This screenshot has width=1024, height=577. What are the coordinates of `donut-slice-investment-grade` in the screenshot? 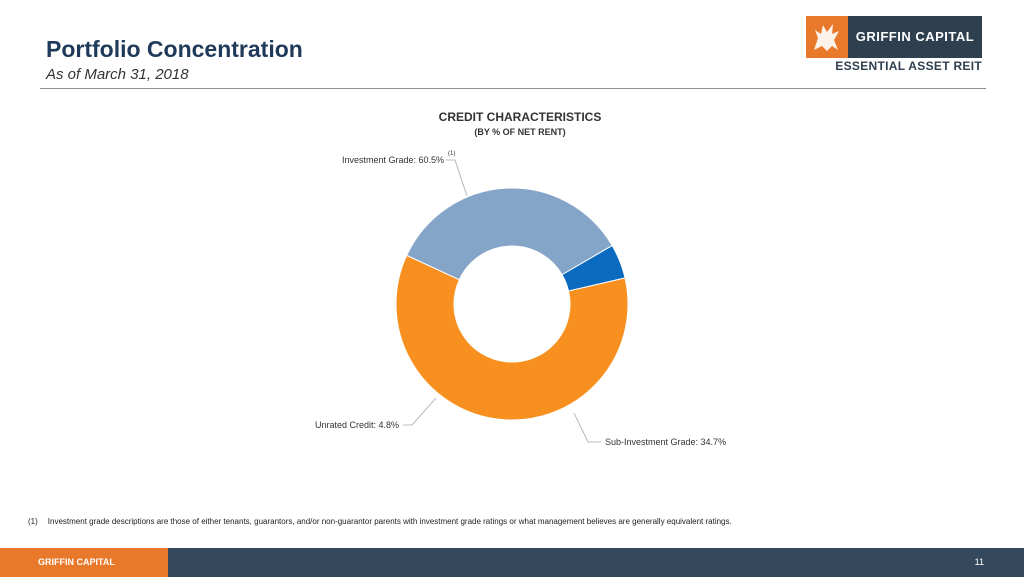 It's located at (512, 337).